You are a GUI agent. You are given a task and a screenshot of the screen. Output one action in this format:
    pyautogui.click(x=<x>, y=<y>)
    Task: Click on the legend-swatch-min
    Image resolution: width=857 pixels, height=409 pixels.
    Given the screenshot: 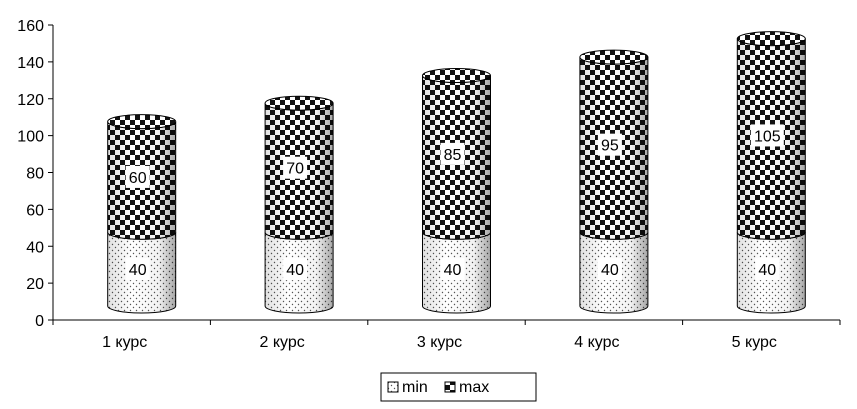 What is the action you would take?
    pyautogui.click(x=393, y=387)
    